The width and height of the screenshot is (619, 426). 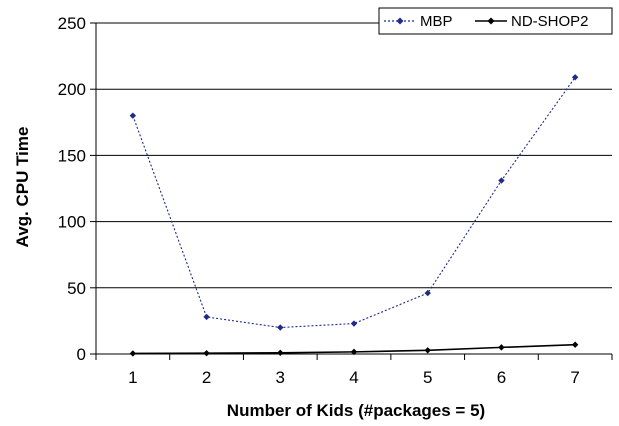 I want to click on x-tick-label-2: 2, so click(x=206, y=377).